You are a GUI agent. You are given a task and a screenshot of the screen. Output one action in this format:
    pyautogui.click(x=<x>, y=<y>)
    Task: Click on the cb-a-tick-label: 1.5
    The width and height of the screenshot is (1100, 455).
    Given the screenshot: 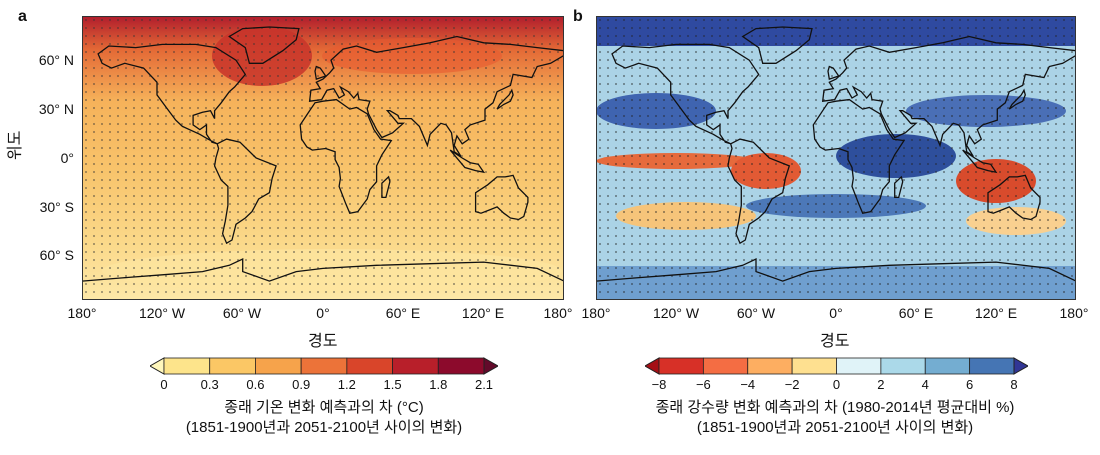 What is the action you would take?
    pyautogui.click(x=392, y=384)
    